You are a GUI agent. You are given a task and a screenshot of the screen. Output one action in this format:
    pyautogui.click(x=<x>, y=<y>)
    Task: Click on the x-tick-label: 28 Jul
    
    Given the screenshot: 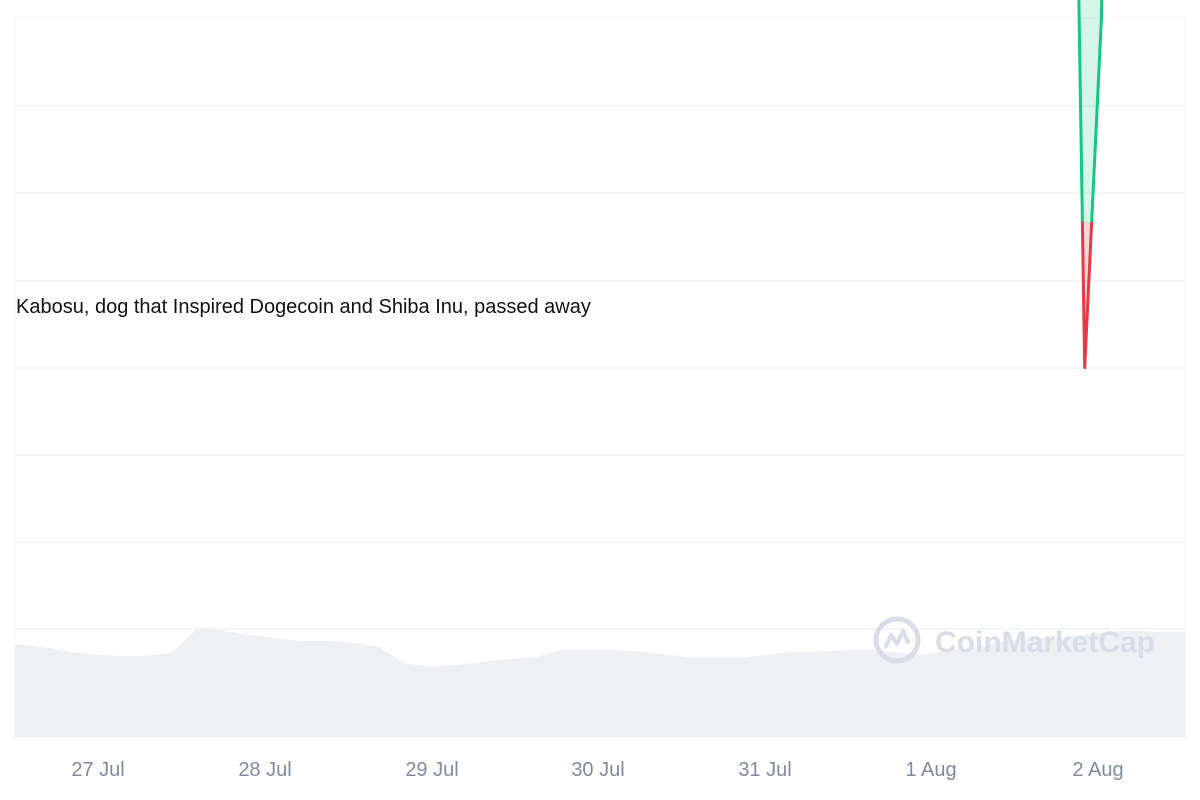 What is the action you would take?
    pyautogui.click(x=264, y=770)
    